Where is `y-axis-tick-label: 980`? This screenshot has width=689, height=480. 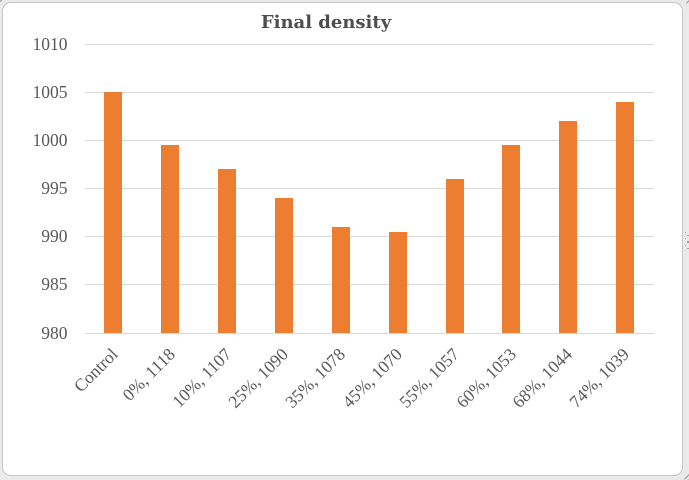
y-axis-tick-label: 980 is located at coordinates (54, 332).